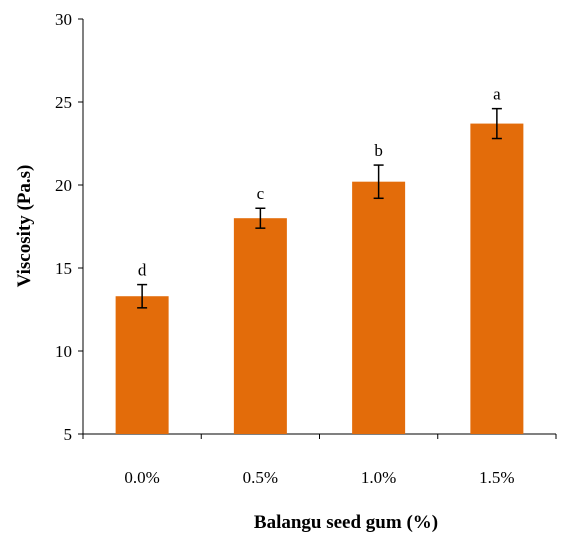 The image size is (564, 540). What do you see at coordinates (63, 19) in the screenshot?
I see `y-tick-label: 30` at bounding box center [63, 19].